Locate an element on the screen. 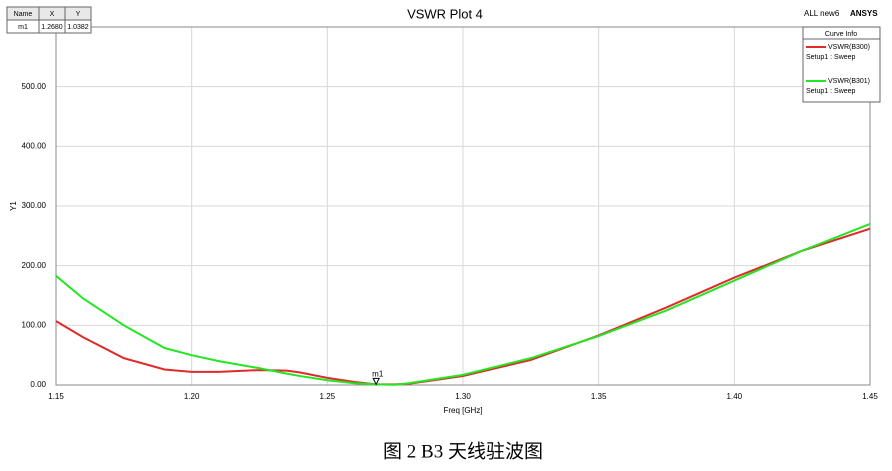 This screenshot has height=471, width=892. y-tick-label: 200.00 is located at coordinates (34, 265).